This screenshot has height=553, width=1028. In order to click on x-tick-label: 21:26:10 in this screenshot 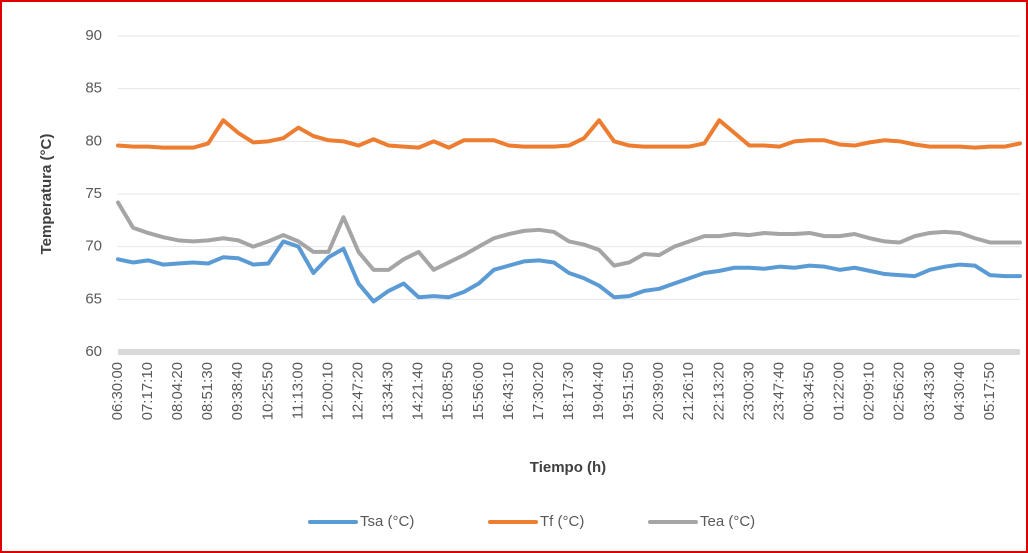, I will do `click(688, 391)`.